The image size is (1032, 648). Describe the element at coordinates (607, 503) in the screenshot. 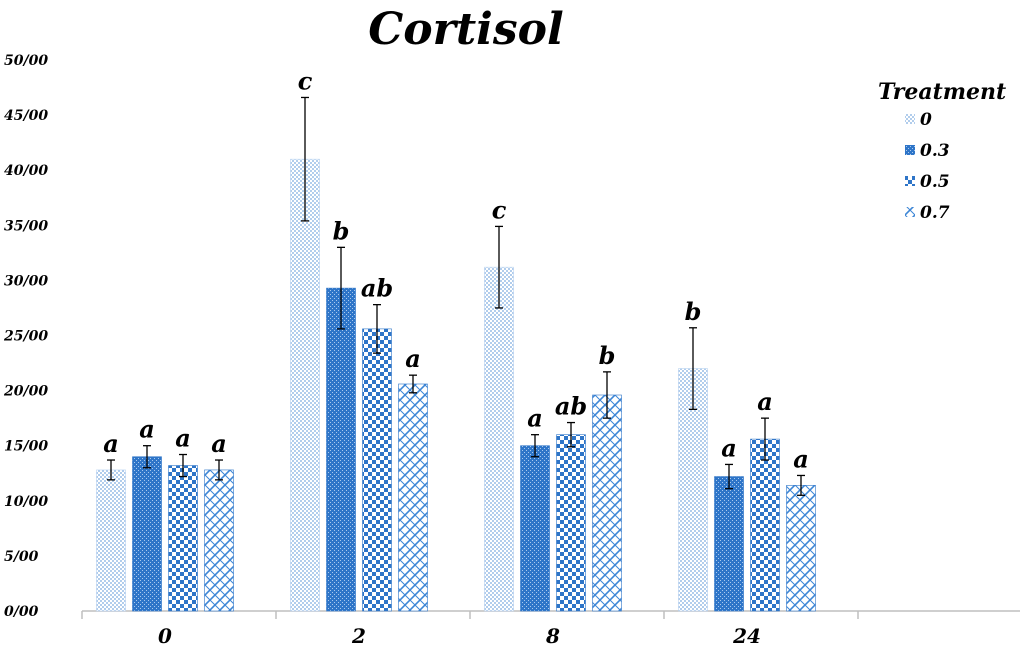

I see `bar-series-0.7-cat-8` at that location.